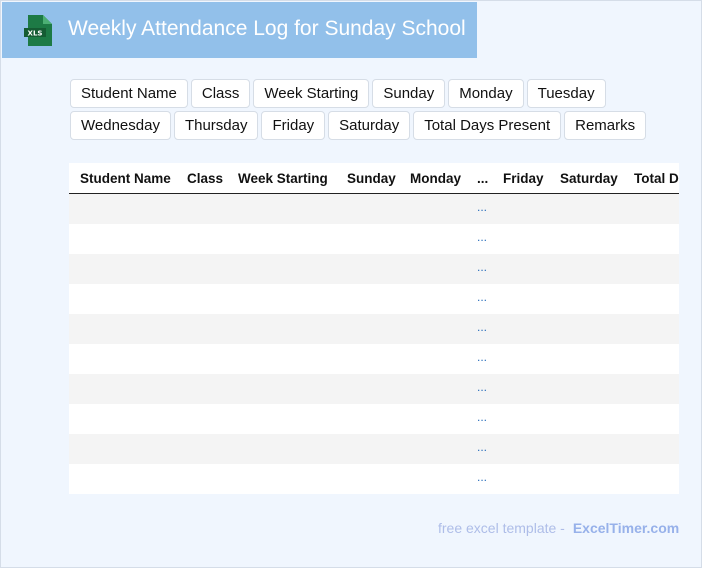  What do you see at coordinates (293, 125) in the screenshot?
I see `column-chip: Friday` at bounding box center [293, 125].